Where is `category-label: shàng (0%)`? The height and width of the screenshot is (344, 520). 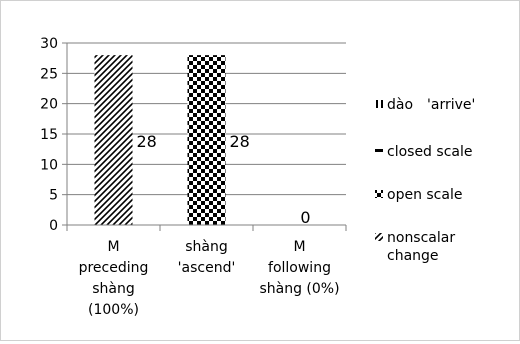 category-label: shàng (0%) is located at coordinates (299, 289).